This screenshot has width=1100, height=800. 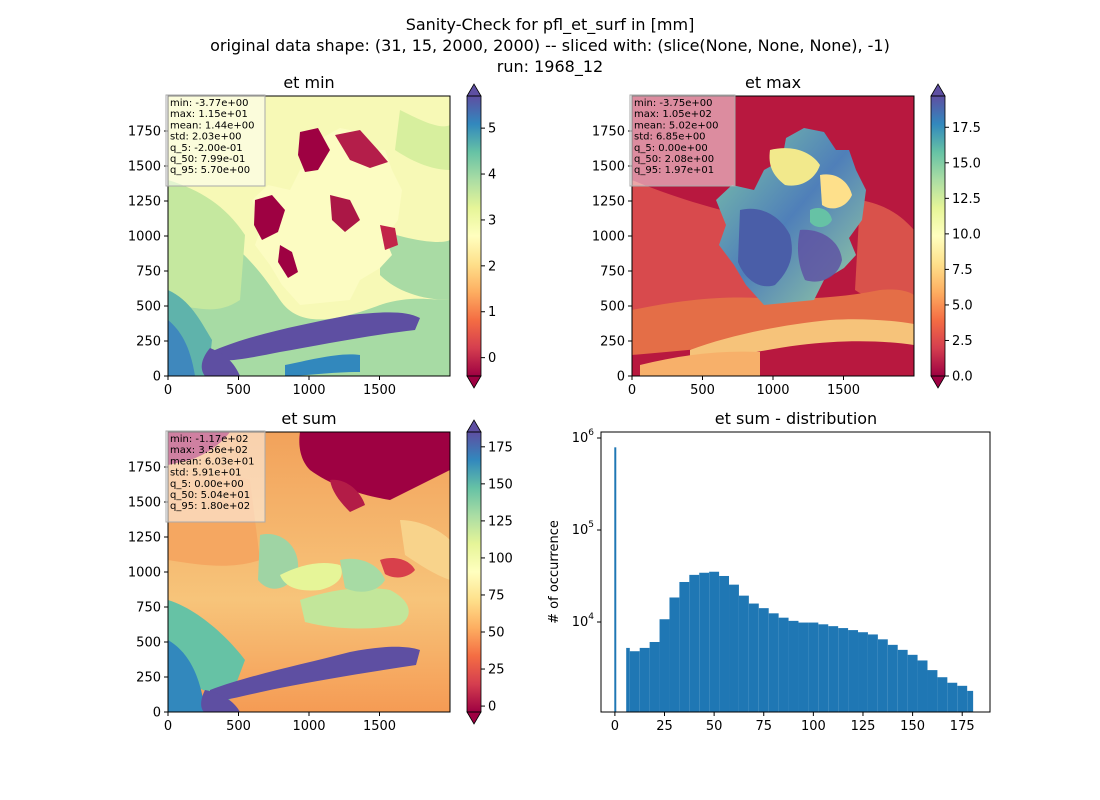 What do you see at coordinates (500, 558) in the screenshot?
I see `colorbar-tick-label: 100` at bounding box center [500, 558].